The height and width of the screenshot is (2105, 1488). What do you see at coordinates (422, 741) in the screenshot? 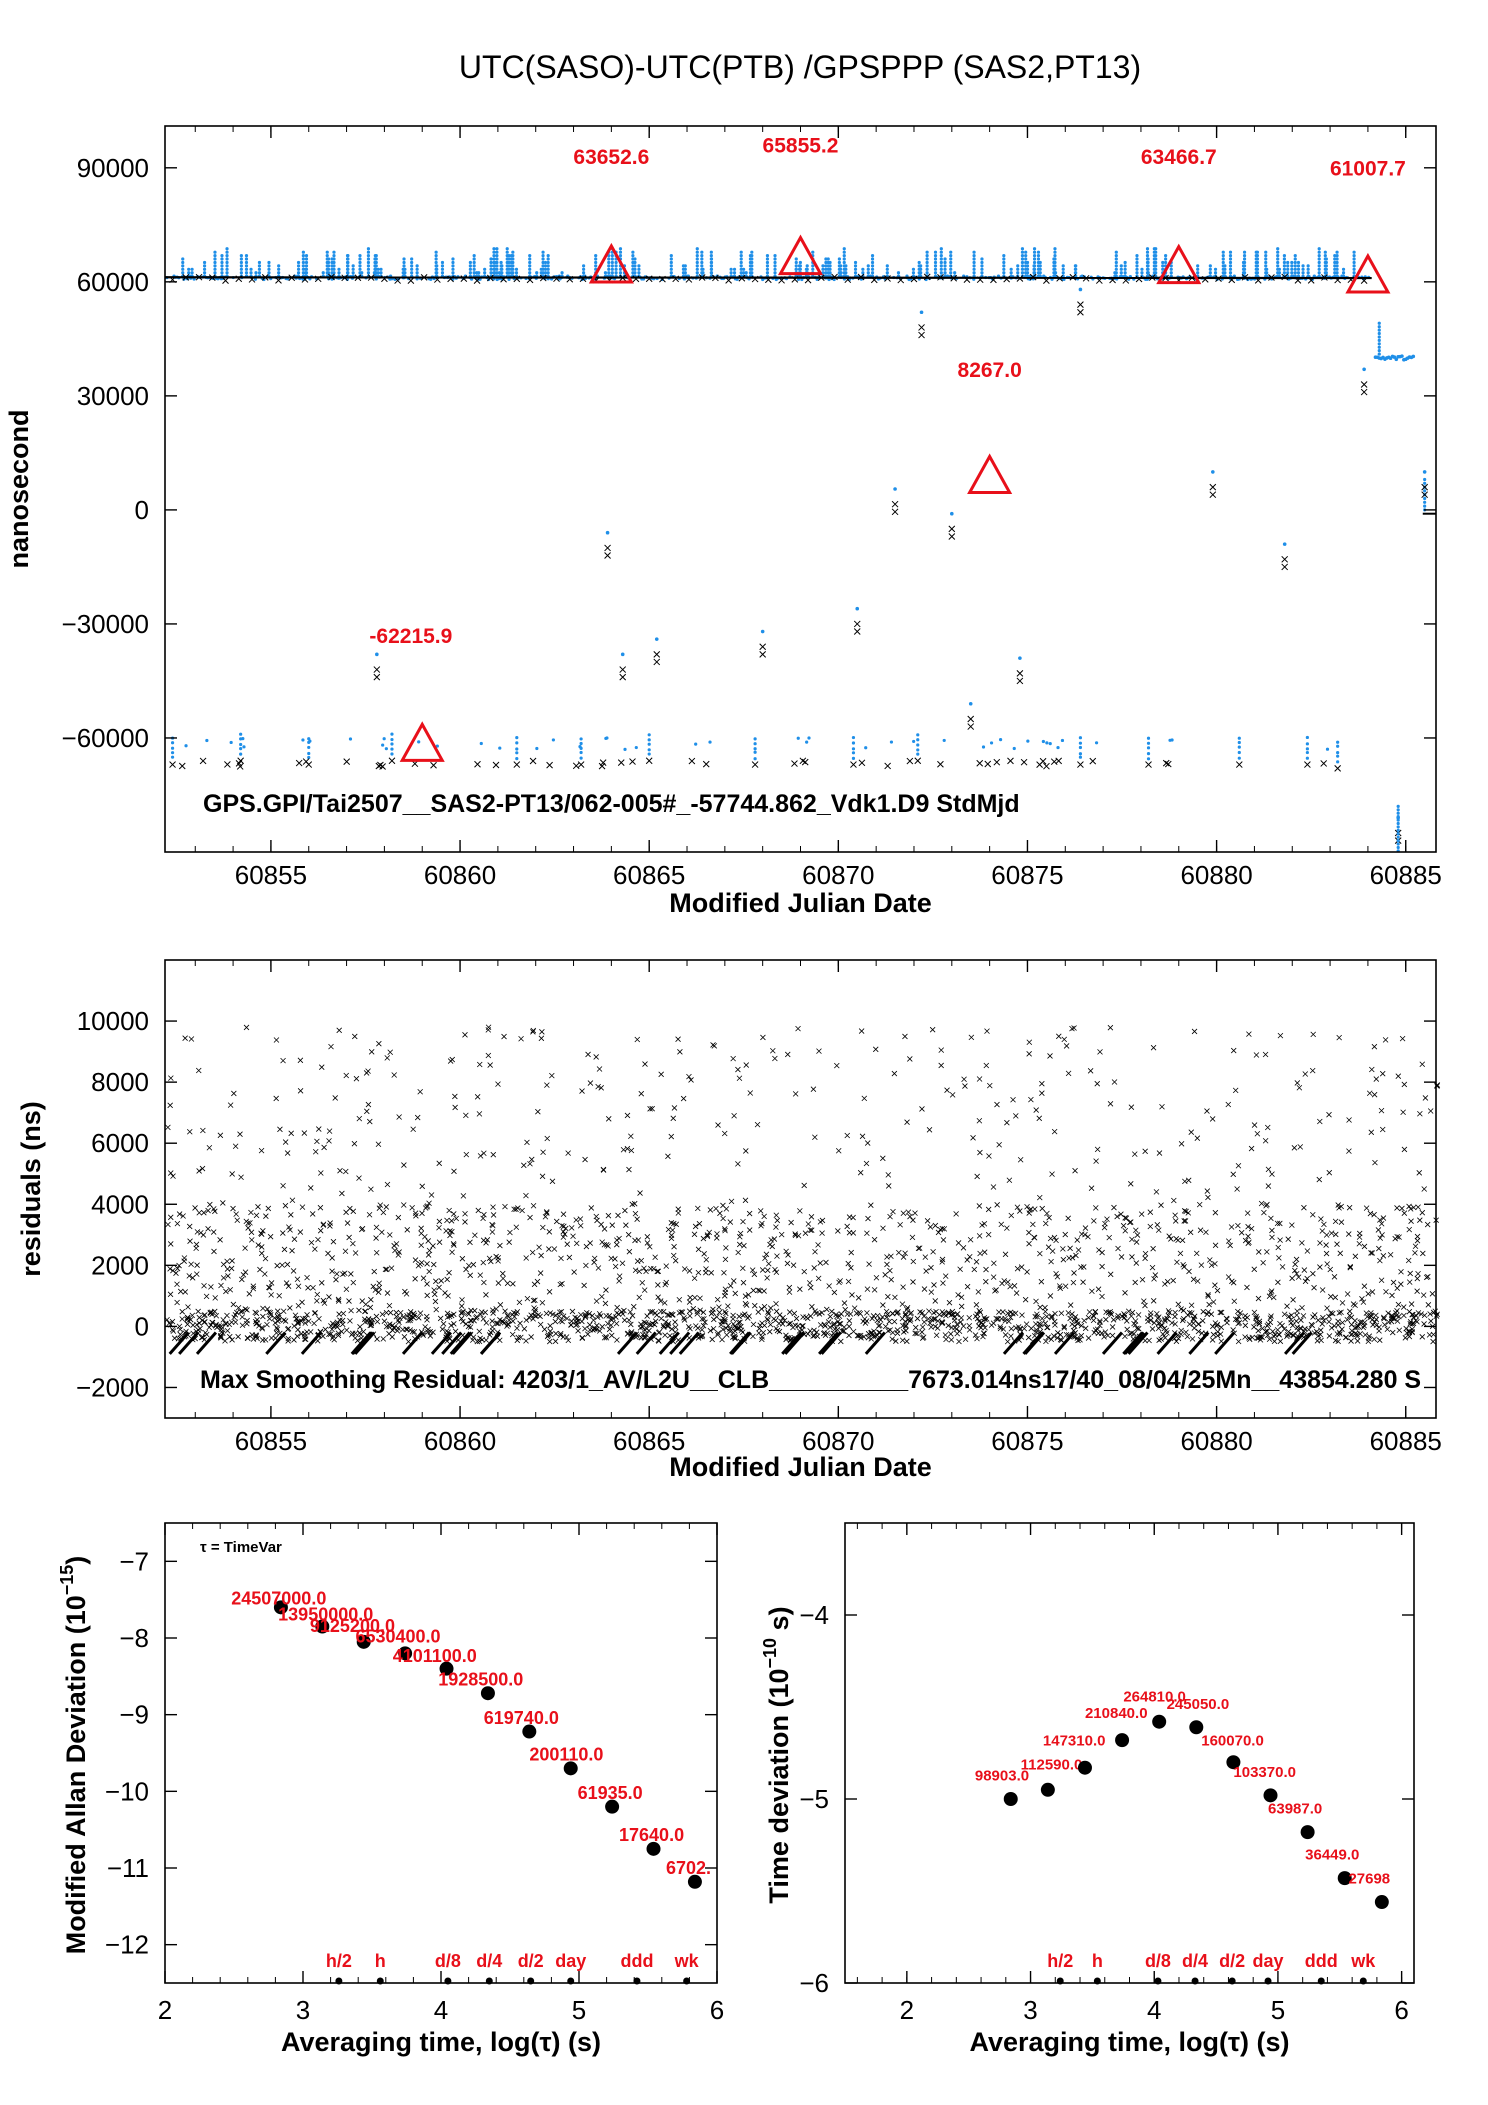
I see `red-triangle-marker` at bounding box center [422, 741].